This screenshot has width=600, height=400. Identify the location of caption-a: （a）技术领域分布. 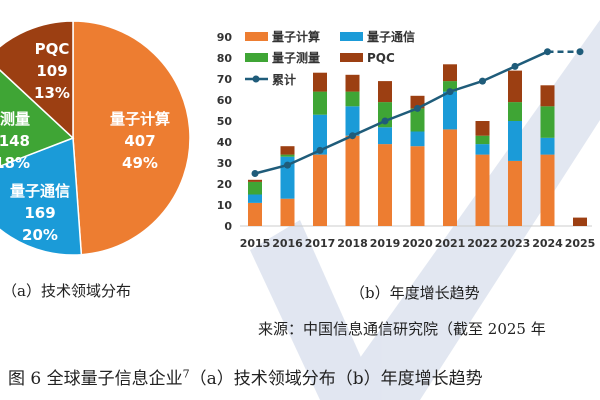
(66, 291).